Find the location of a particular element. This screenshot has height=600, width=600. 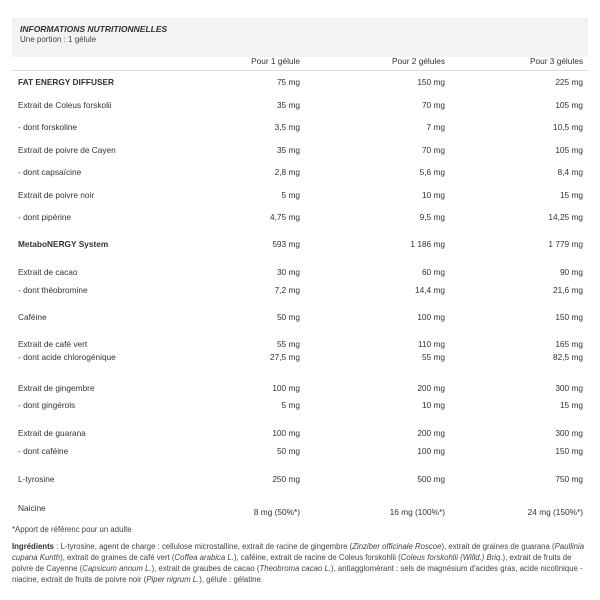

row-label: MetaboNERGY System is located at coordinates (63, 244).